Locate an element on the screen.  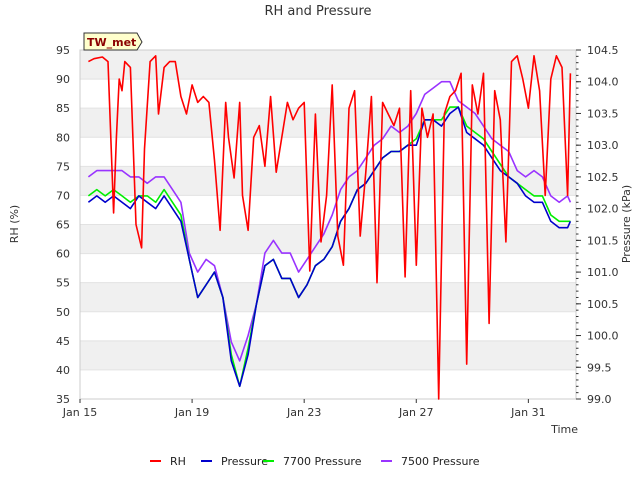
left-tick-label: 70 is located at coordinates (63, 195).